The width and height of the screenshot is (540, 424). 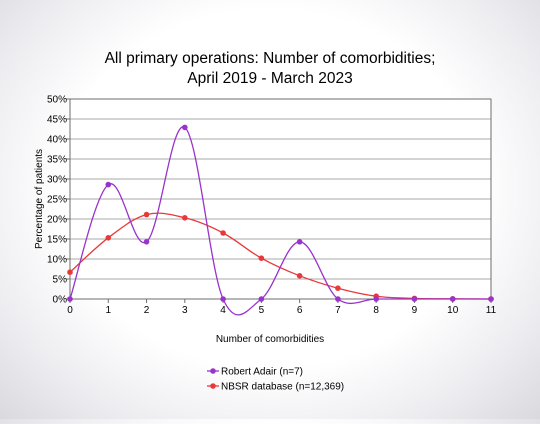 What do you see at coordinates (270, 339) in the screenshot?
I see `x-axis-title: Number of comorbidities` at bounding box center [270, 339].